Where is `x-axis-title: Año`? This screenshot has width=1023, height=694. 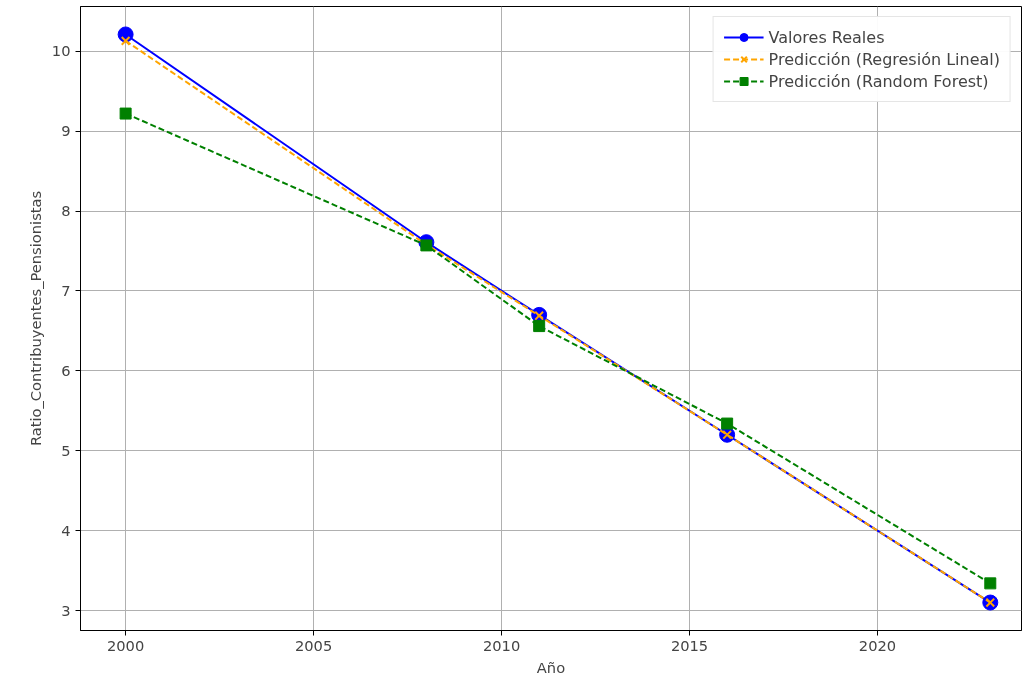 x-axis-title: Año is located at coordinates (551, 667).